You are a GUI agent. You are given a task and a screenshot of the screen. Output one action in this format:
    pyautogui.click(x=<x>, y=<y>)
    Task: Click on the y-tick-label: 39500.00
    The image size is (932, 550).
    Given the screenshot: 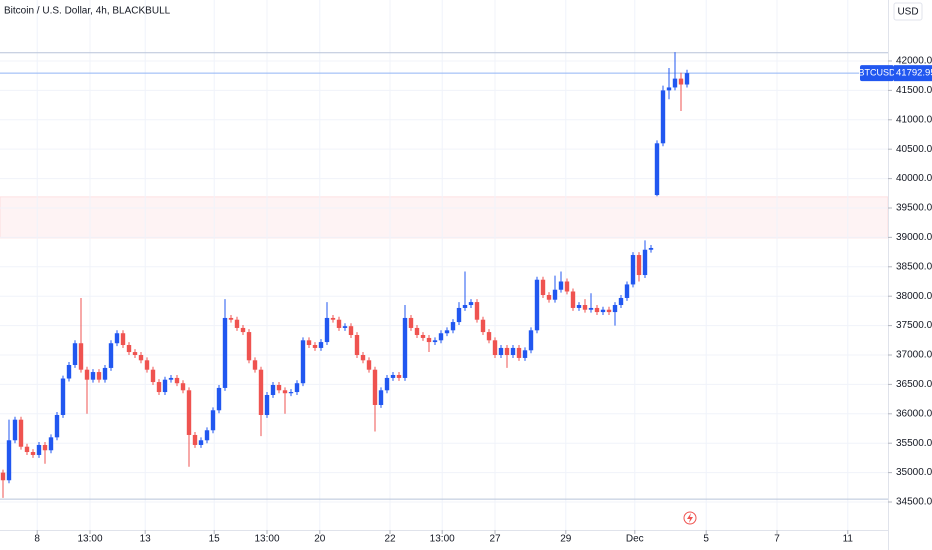 What is the action you would take?
    pyautogui.click(x=914, y=208)
    